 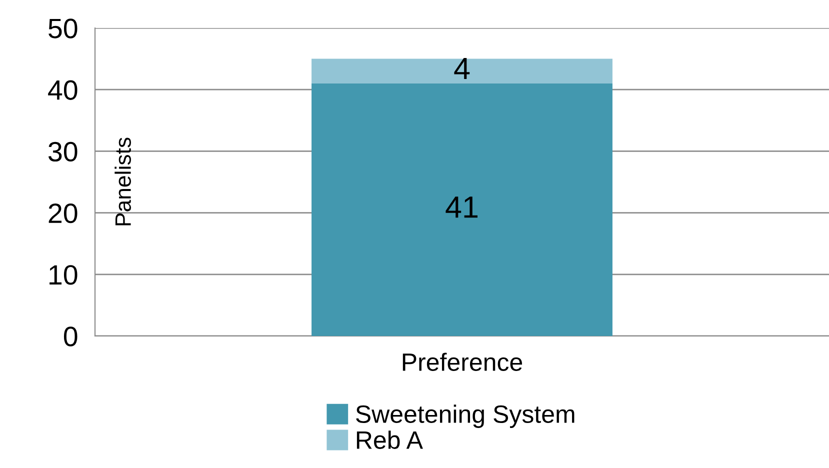 I want to click on legend-label: Reb A, so click(x=389, y=439).